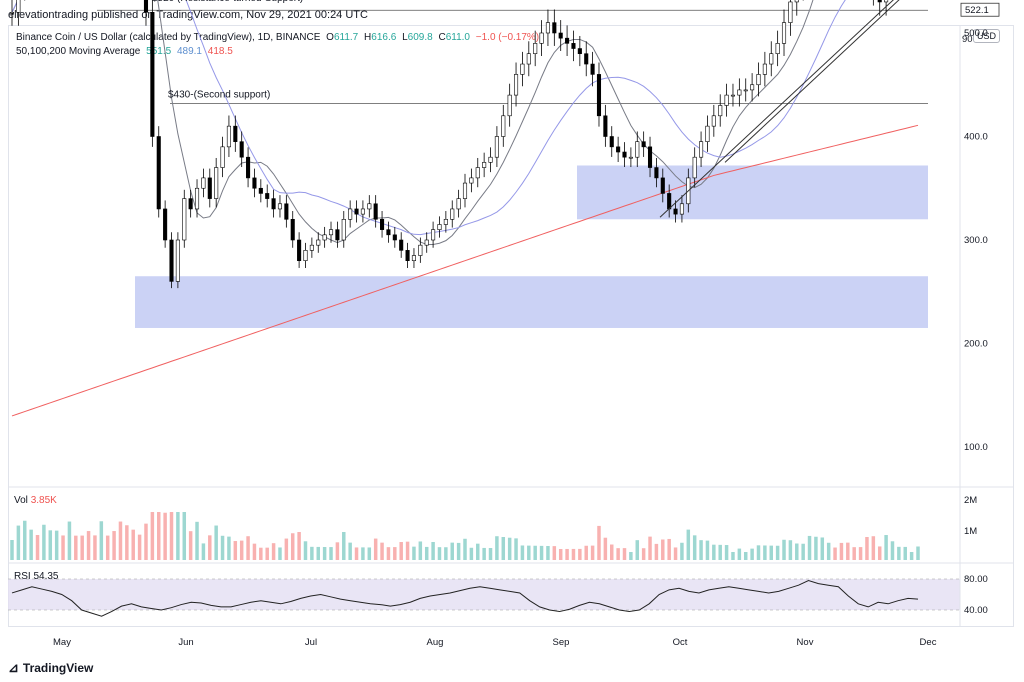 The image size is (1024, 682). I want to click on price-tick-top: 90, so click(967, 39).